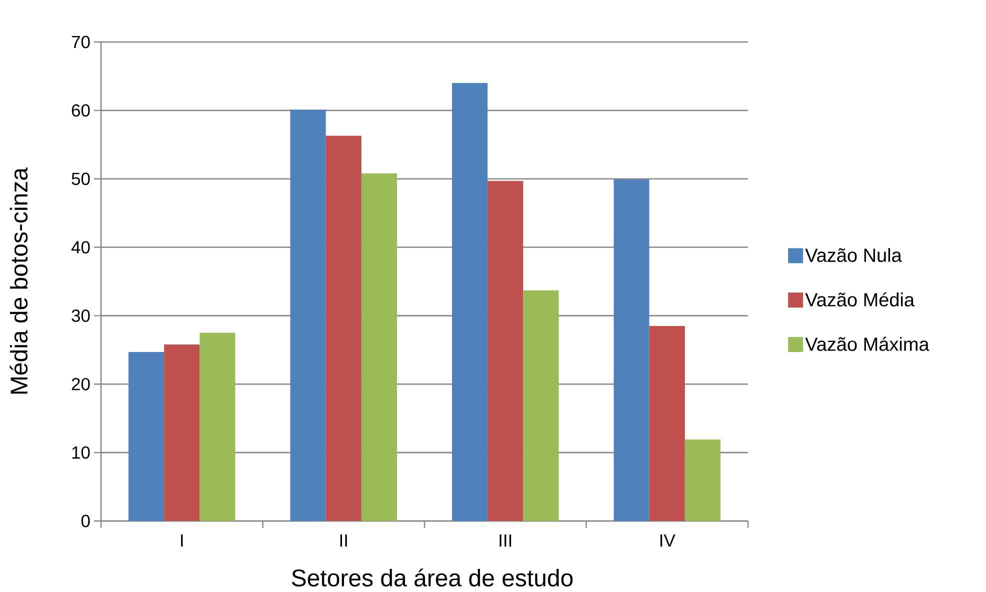  What do you see at coordinates (343, 540) in the screenshot?
I see `x-tick-label: II` at bounding box center [343, 540].